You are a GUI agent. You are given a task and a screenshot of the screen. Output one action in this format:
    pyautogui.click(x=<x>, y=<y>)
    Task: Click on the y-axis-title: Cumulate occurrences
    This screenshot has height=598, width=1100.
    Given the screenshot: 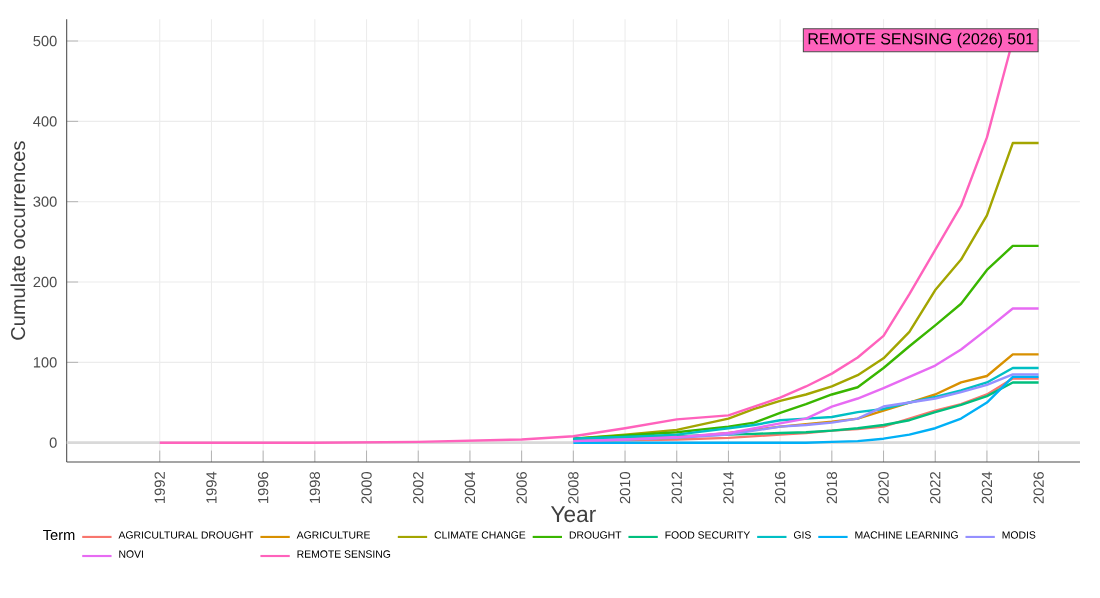 What is the action you would take?
    pyautogui.click(x=18, y=240)
    